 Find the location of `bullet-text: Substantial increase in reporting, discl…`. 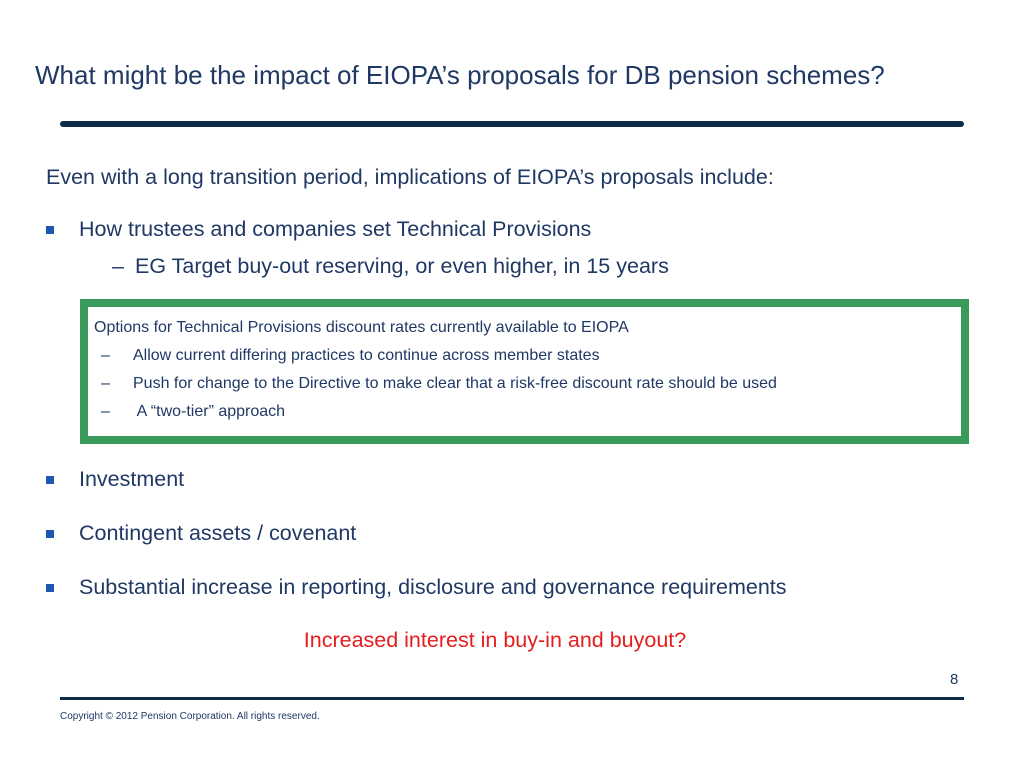

bullet-text: Substantial increase in reporting, discl… is located at coordinates (433, 587).